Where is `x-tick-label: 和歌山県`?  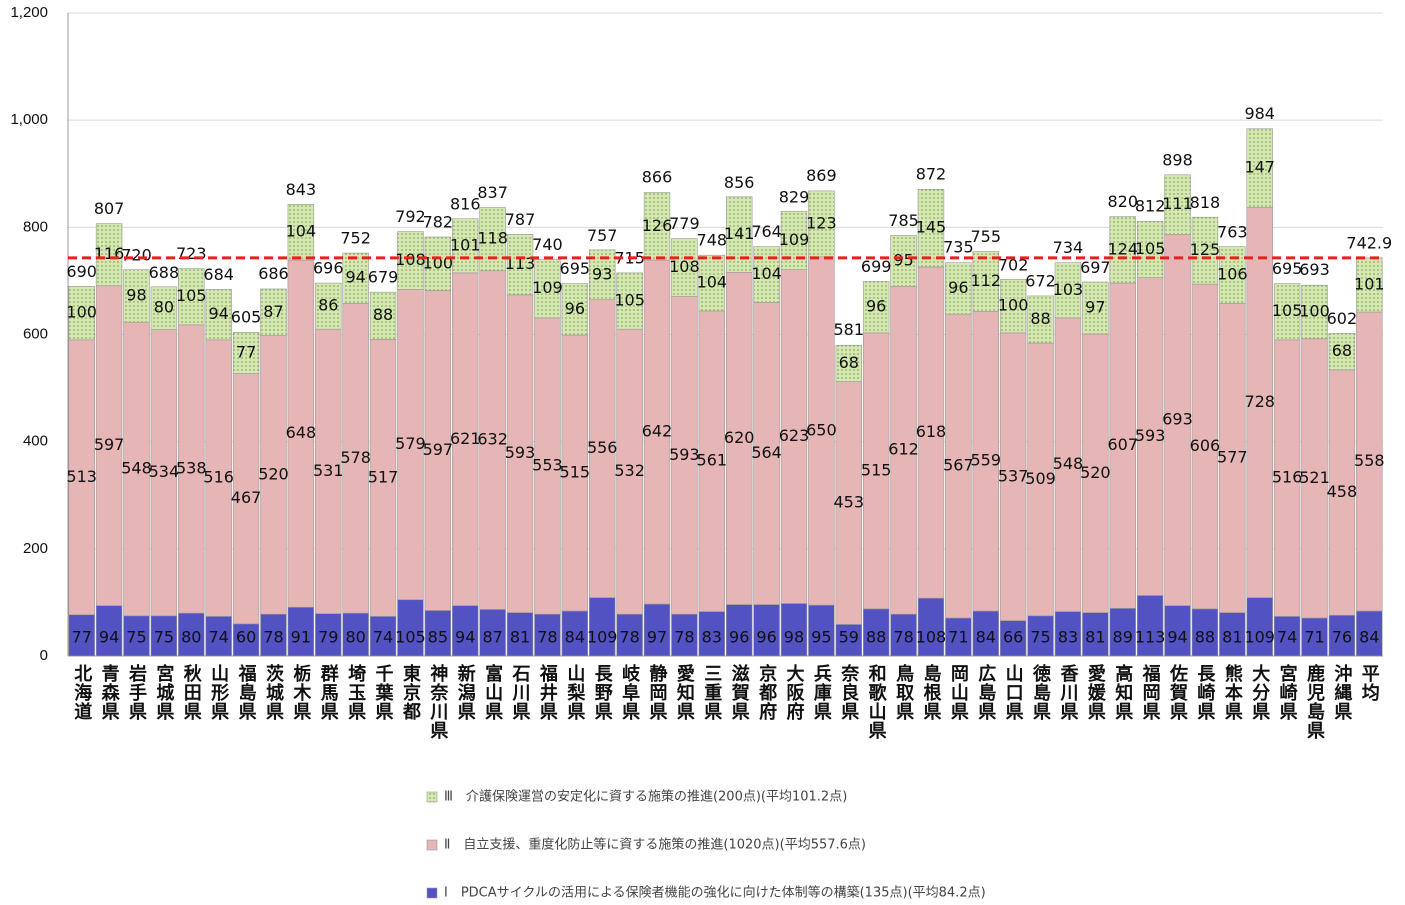
x-tick-label: 和歌山県 is located at coordinates (876, 702).